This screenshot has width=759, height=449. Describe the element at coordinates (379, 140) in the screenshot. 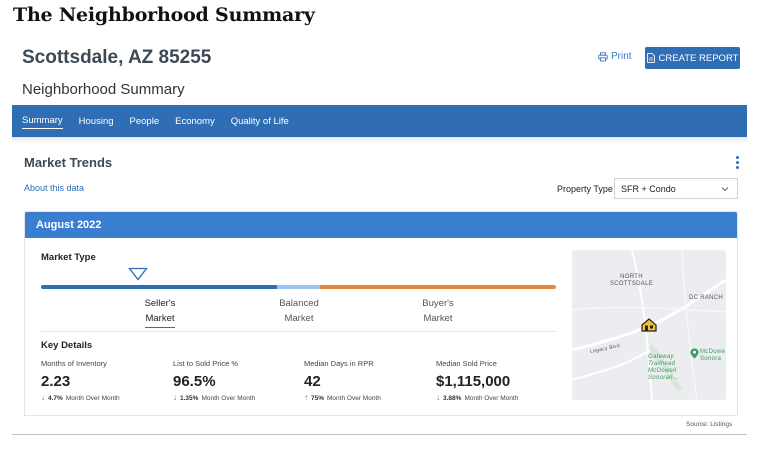

I see `nav-shadow` at that location.